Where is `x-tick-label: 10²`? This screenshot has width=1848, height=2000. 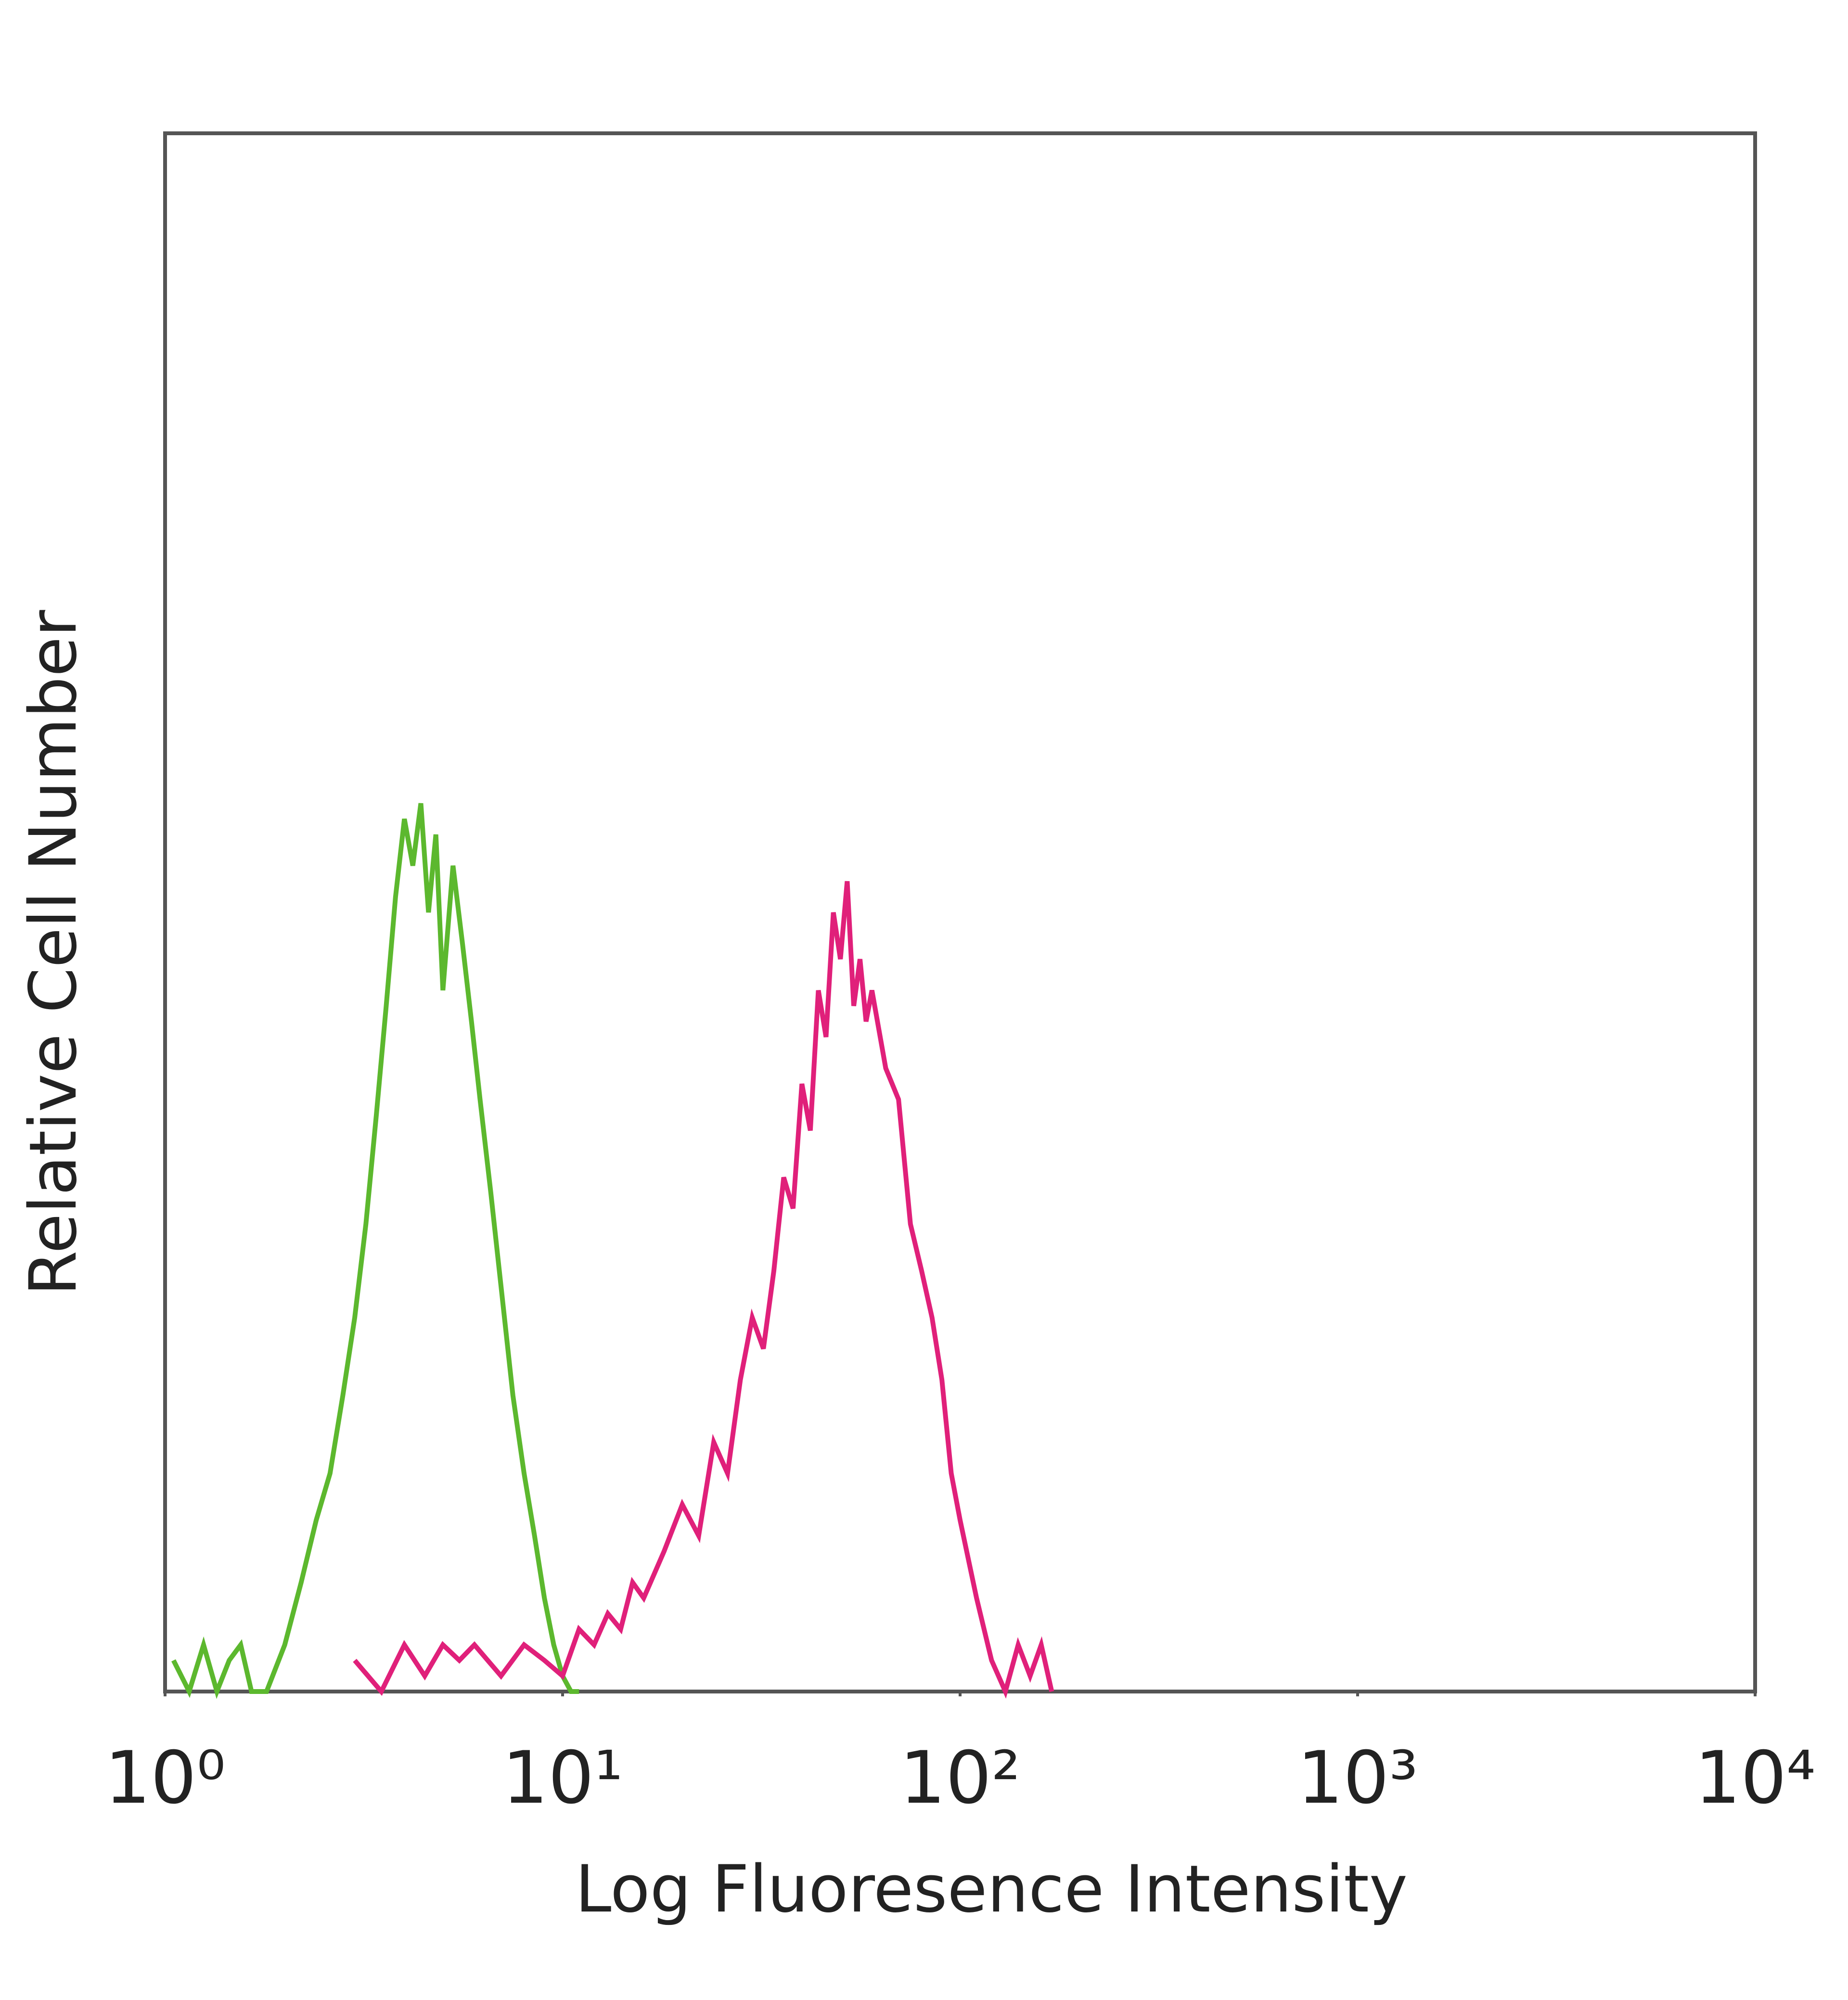
x-tick-label: 10² is located at coordinates (959, 1778).